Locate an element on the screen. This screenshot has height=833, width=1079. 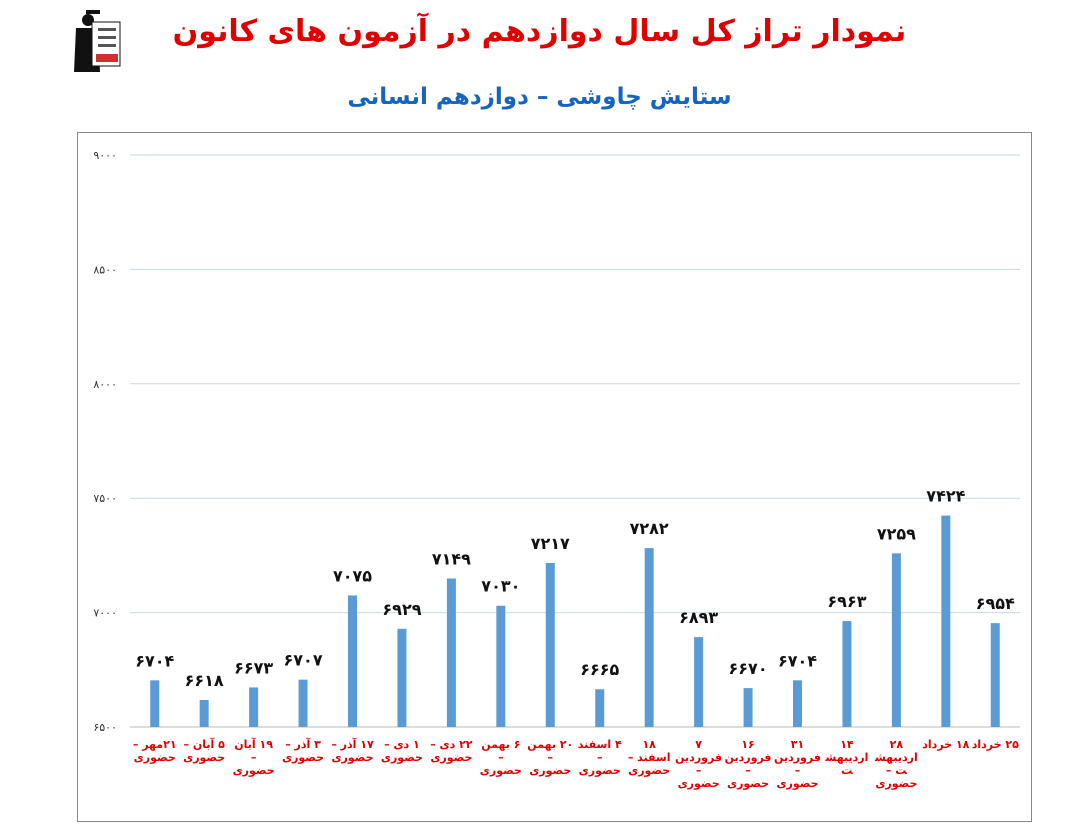
x-tick-label: ۳ آذر – حضوری is located at coordinates (303, 751).